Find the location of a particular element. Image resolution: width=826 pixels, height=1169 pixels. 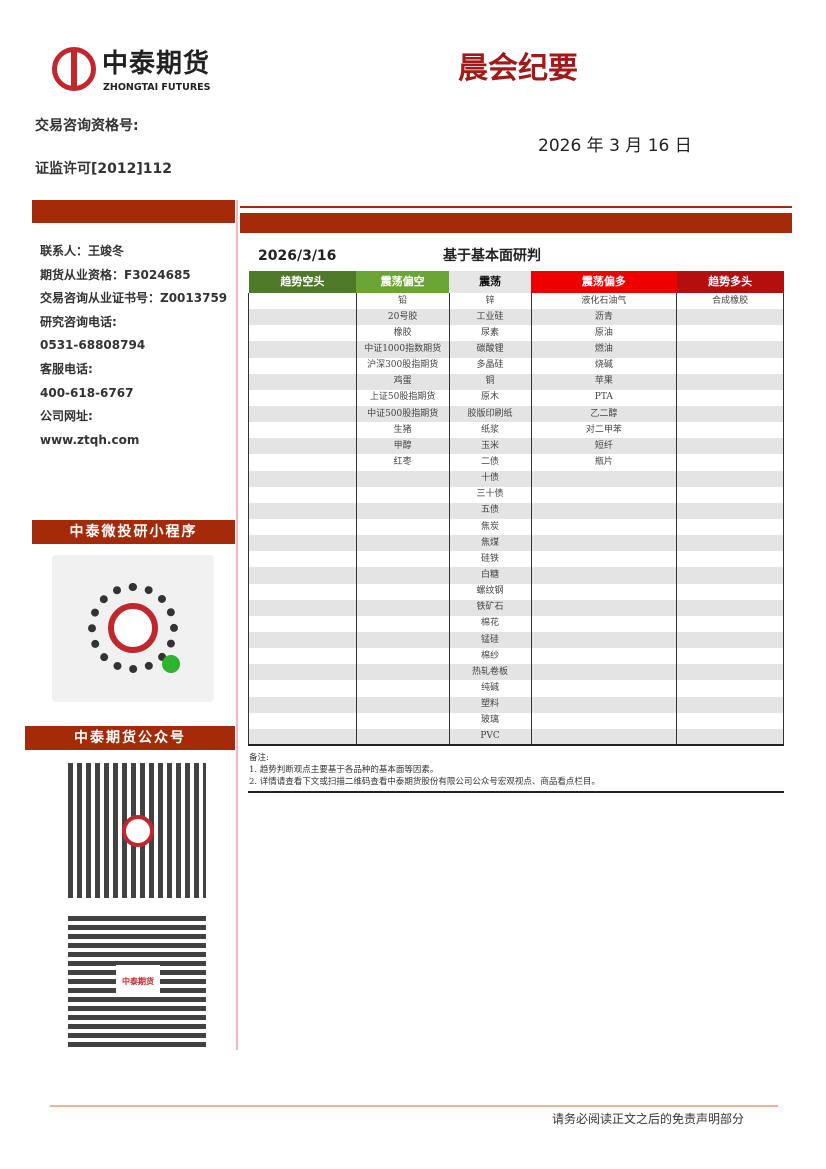

table-row: 螺纹钢 is located at coordinates (516, 591).